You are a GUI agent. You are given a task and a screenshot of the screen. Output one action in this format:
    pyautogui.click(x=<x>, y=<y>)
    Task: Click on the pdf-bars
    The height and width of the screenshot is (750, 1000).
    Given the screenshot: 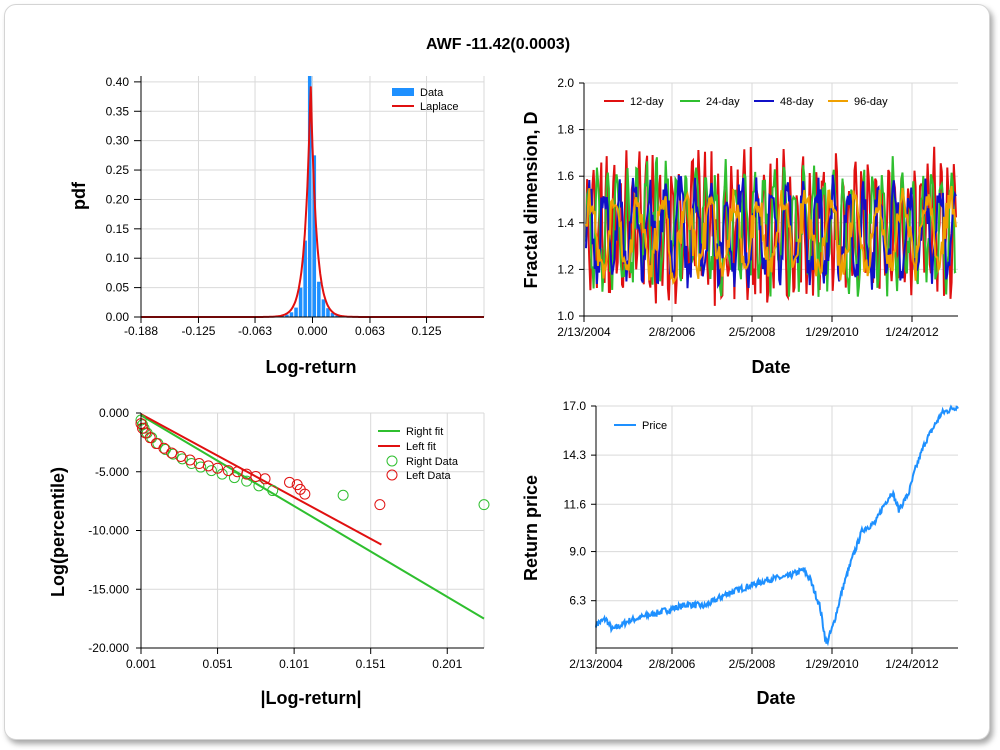 What is the action you would take?
    pyautogui.click(x=310, y=196)
    